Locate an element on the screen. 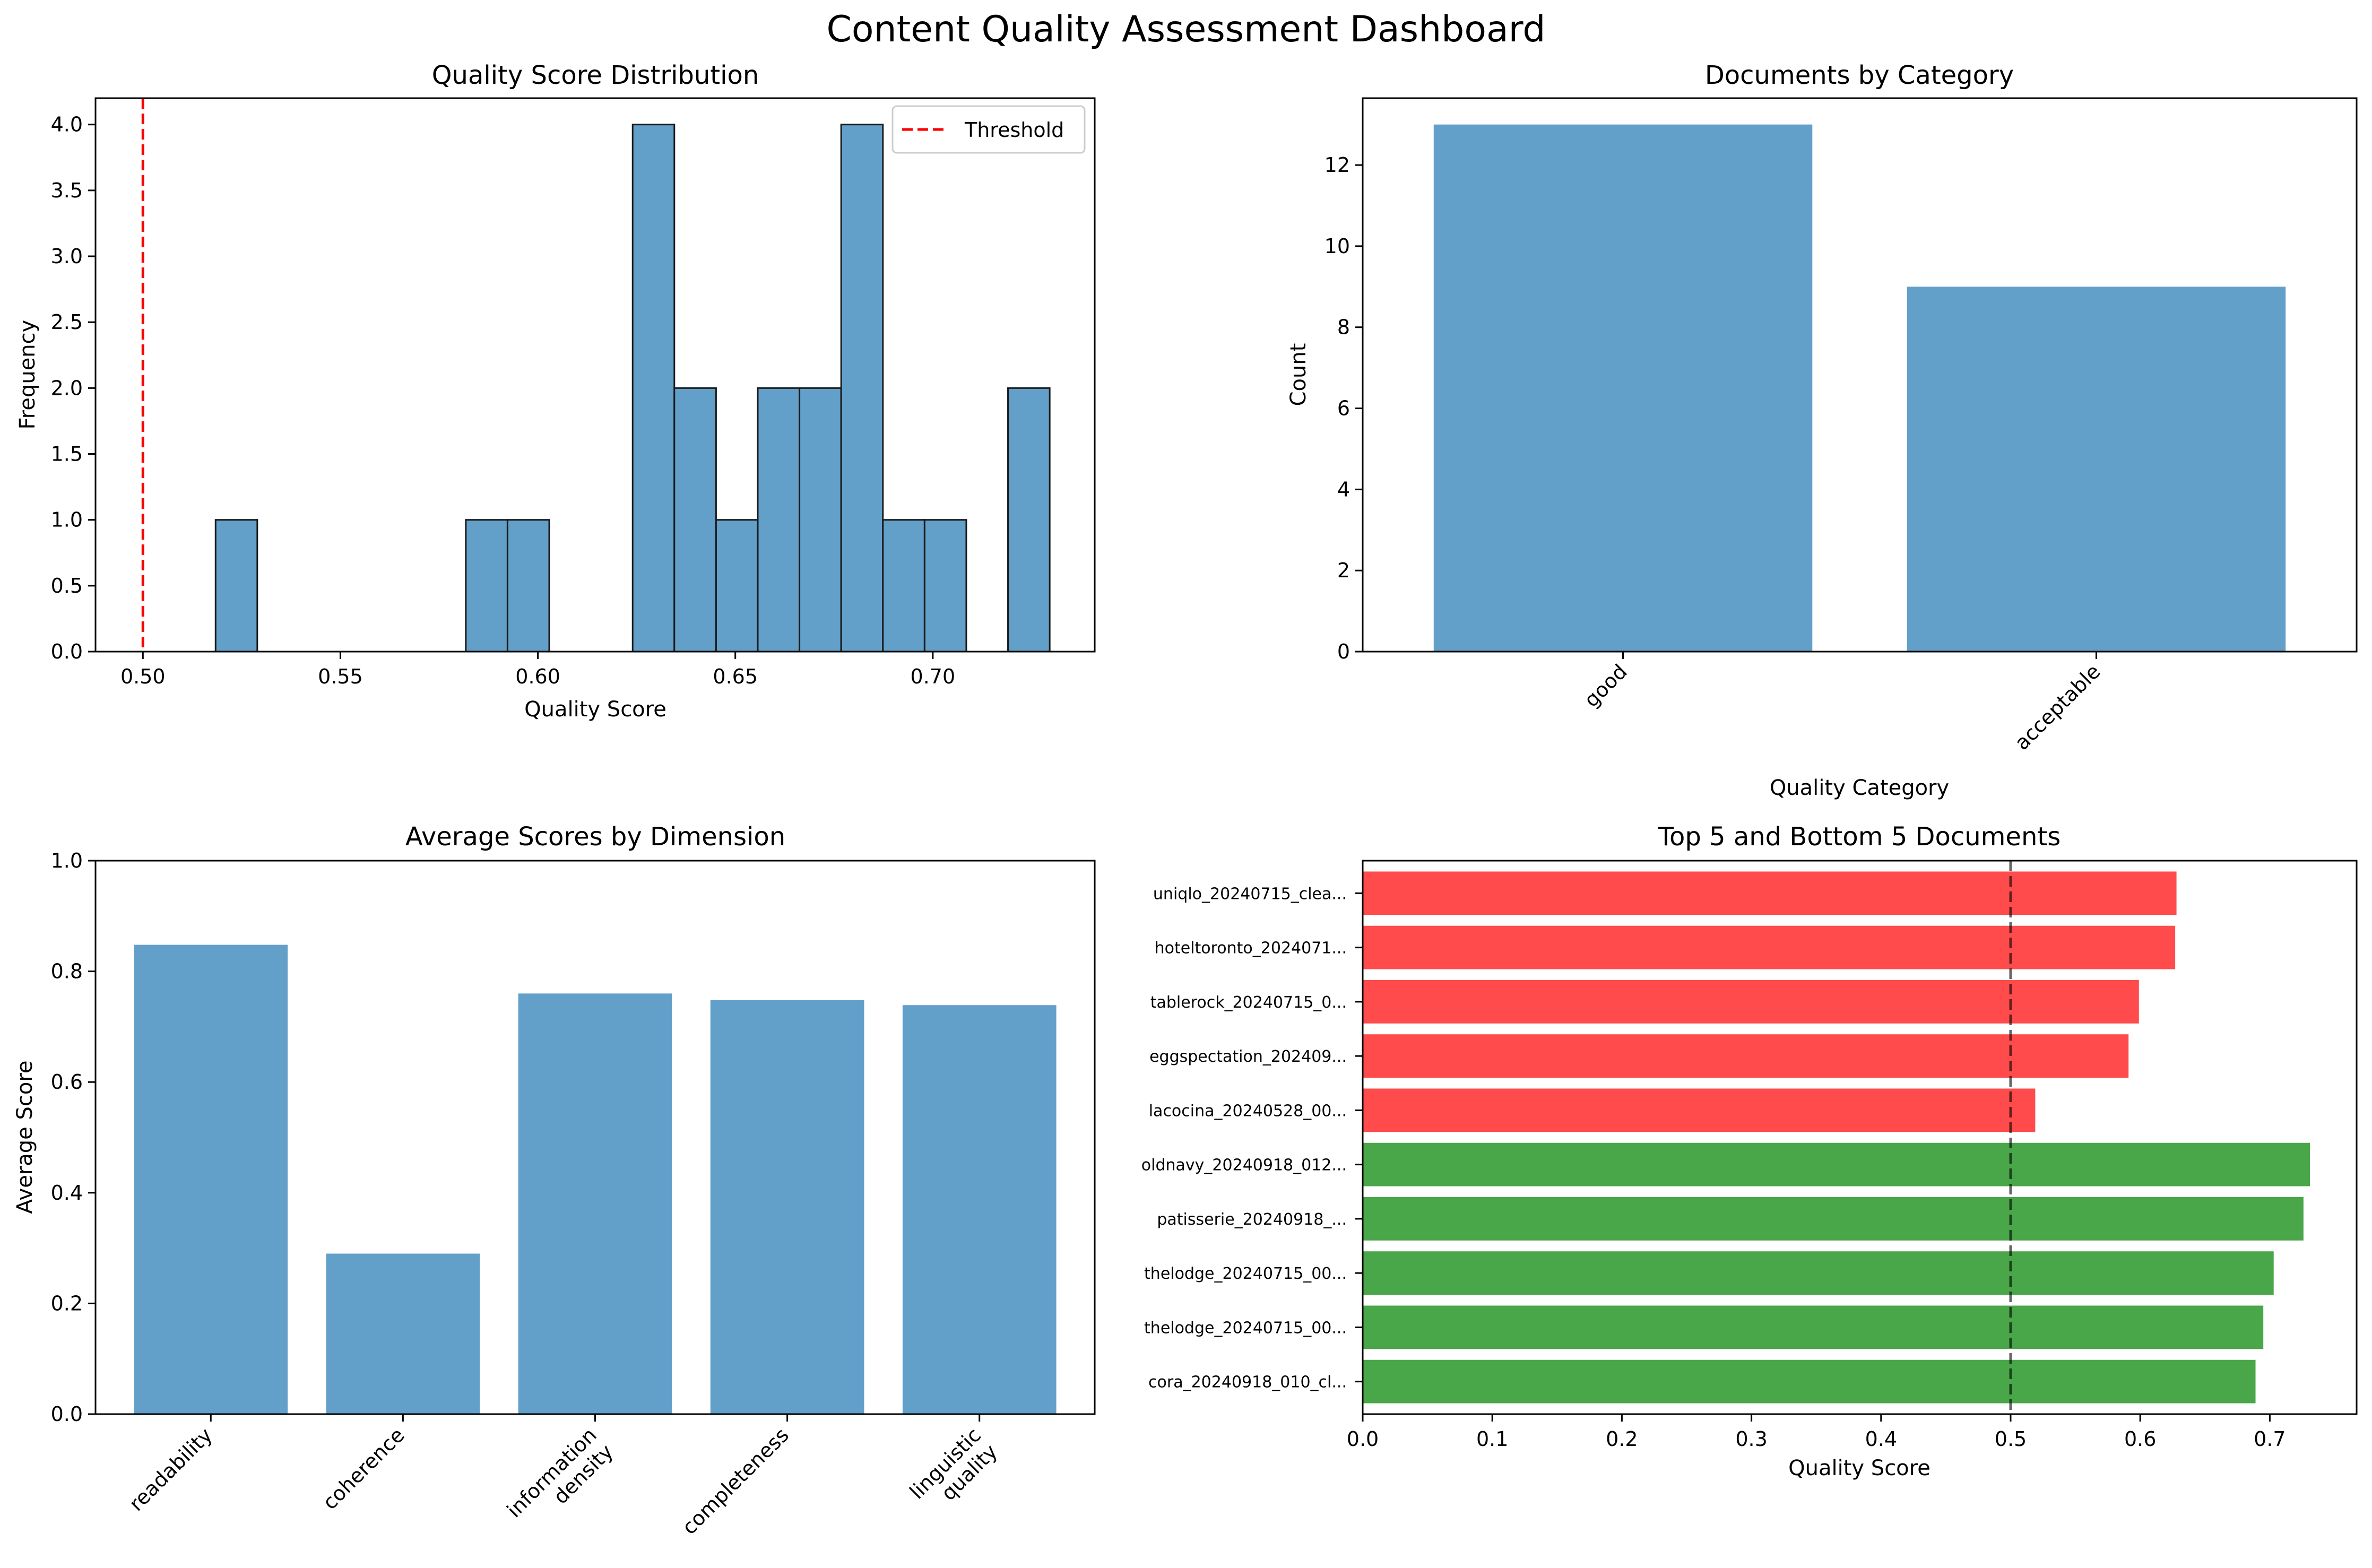 This screenshot has width=2372, height=1568. y-tick-label: 12 is located at coordinates (1337, 165).